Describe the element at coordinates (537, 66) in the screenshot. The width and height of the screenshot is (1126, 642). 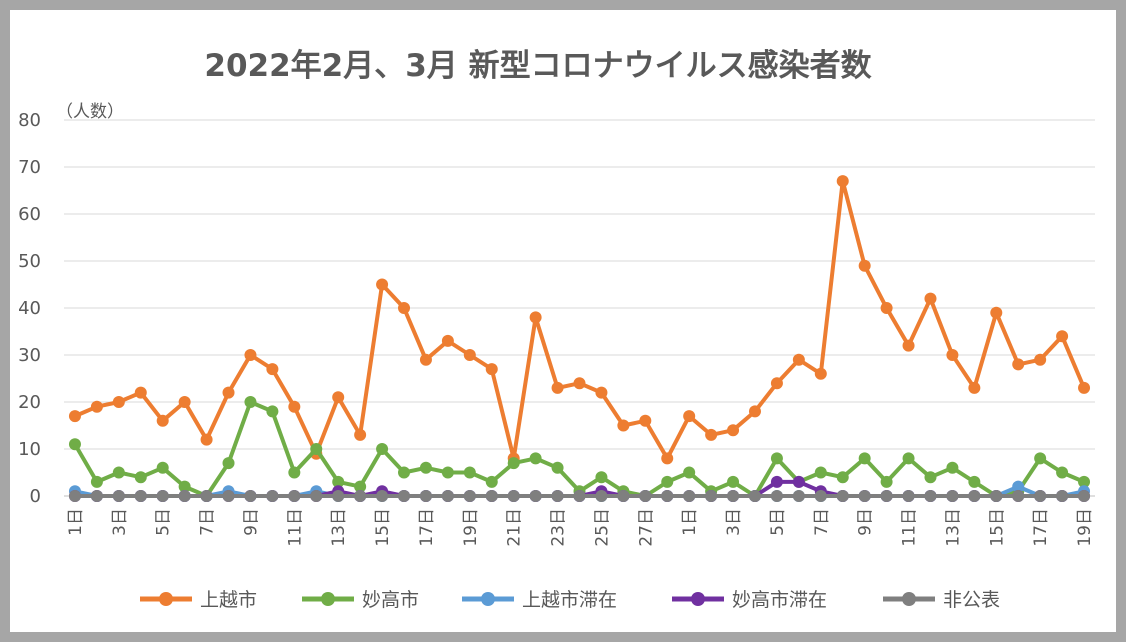
I see `chart-title: 2022年2月、3月 新型コロナウイルス感染者数` at that location.